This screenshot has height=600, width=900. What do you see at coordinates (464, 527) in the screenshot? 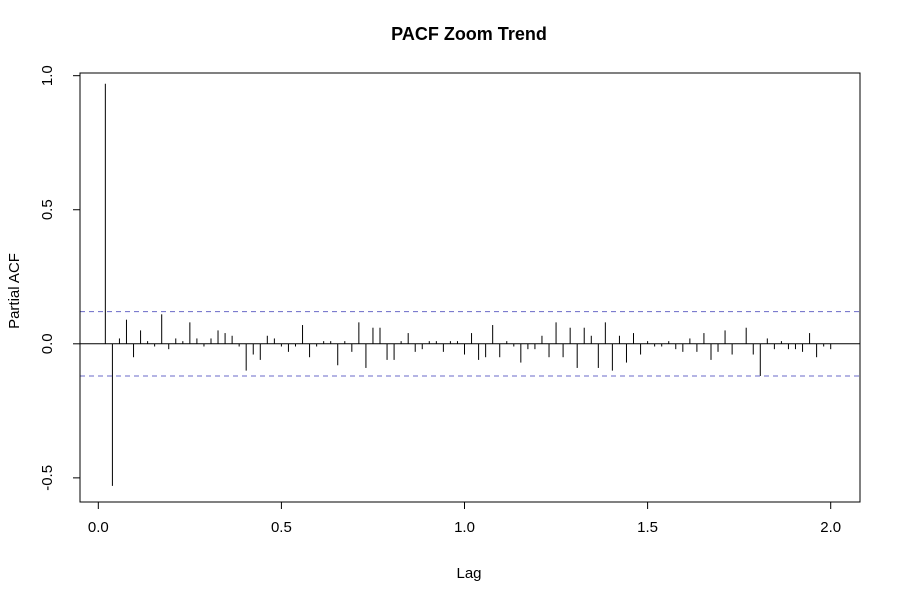
I see `x-tick-label: 1.0` at bounding box center [464, 527].